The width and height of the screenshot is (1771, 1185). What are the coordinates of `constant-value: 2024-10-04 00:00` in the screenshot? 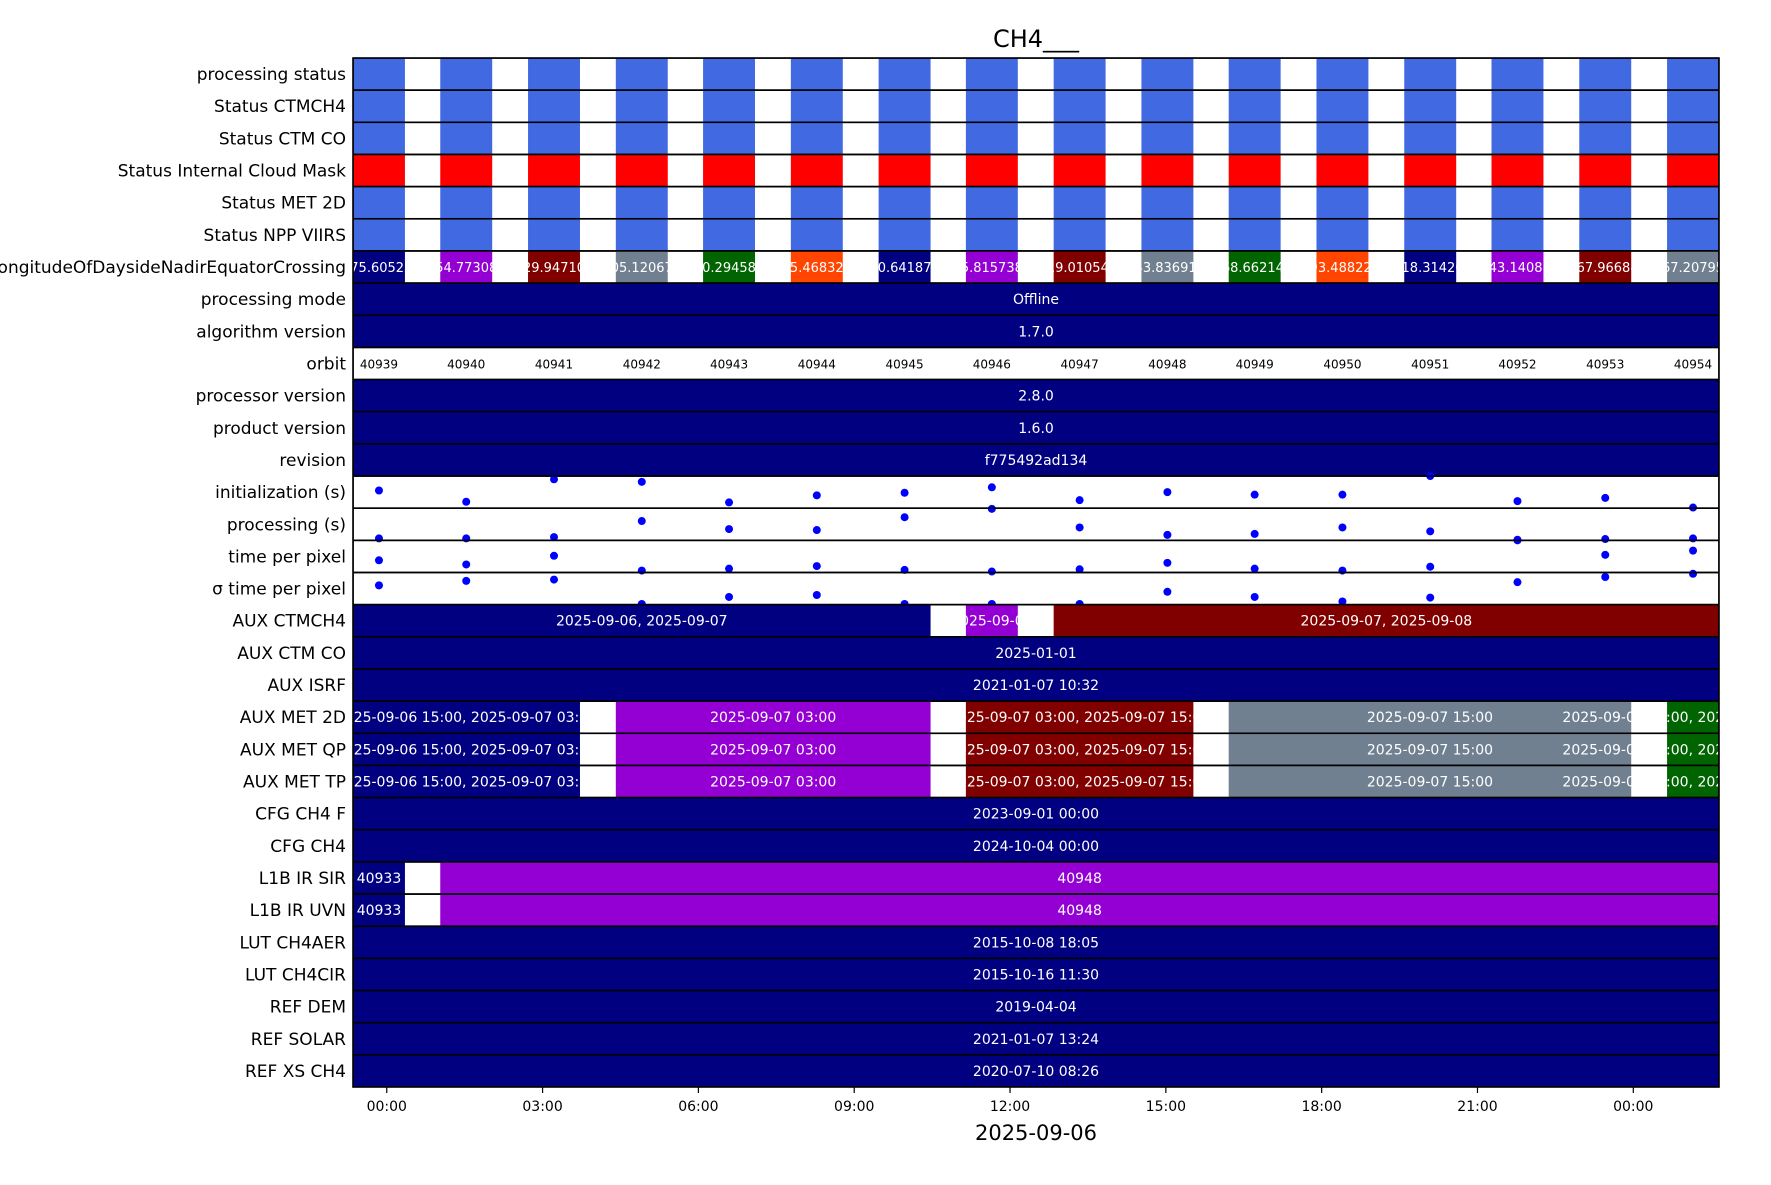 It's located at (1036, 847).